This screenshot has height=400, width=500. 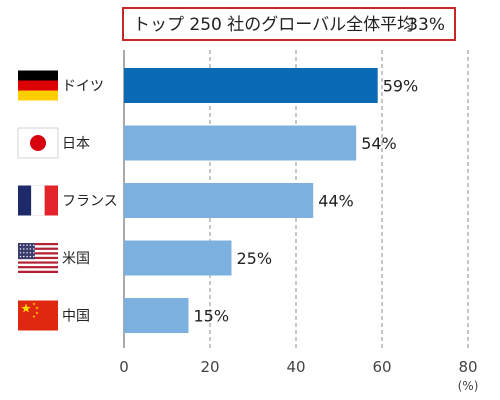 What do you see at coordinates (124, 367) in the screenshot?
I see `x-tick-label: 0` at bounding box center [124, 367].